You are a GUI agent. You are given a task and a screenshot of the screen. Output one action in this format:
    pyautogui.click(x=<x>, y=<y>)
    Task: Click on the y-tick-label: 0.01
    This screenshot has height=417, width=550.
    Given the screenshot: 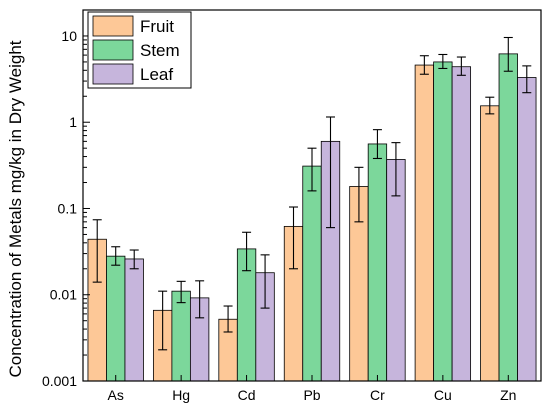 What is the action you would take?
    pyautogui.click(x=63, y=295)
    